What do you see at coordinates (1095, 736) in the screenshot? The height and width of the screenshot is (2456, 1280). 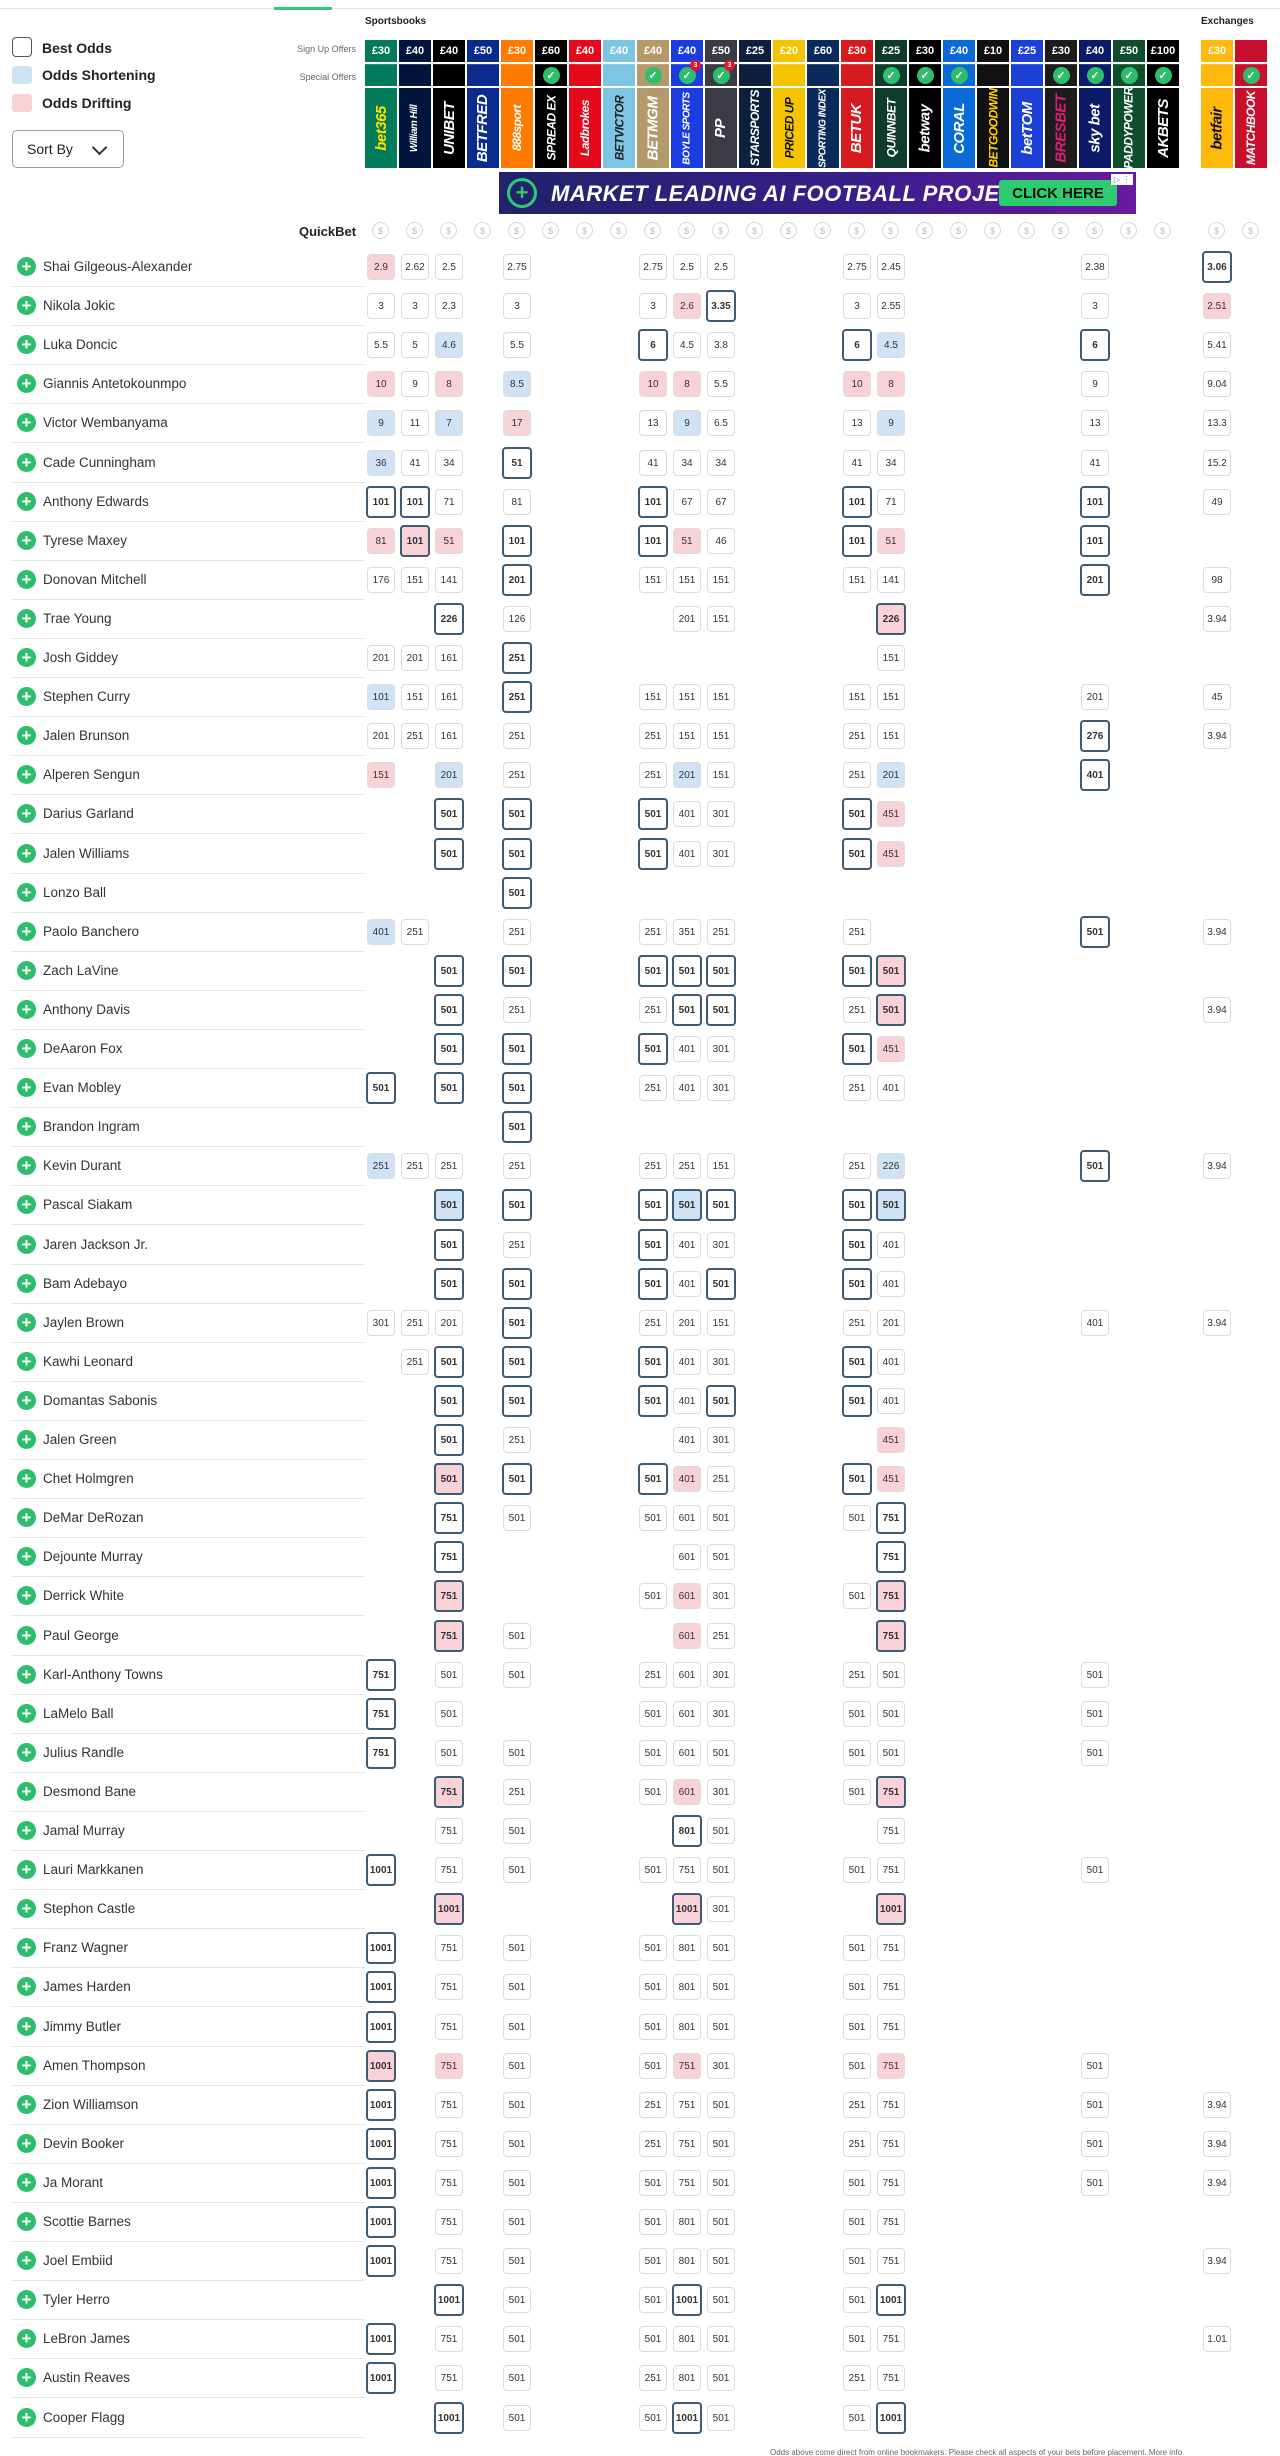 I see `odds-cell: 276` at bounding box center [1095, 736].